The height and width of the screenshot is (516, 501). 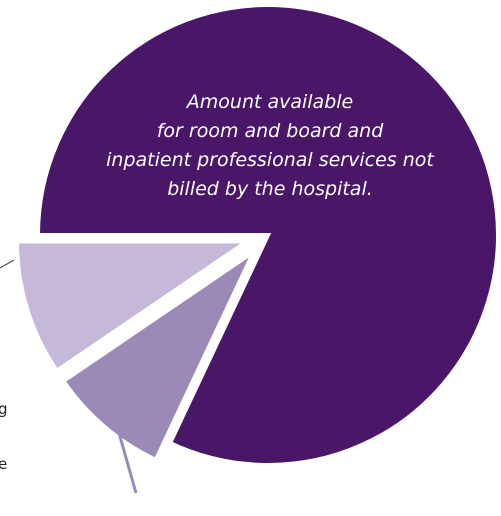 I want to click on clipped-label-fragment-1: g, so click(x=4, y=409).